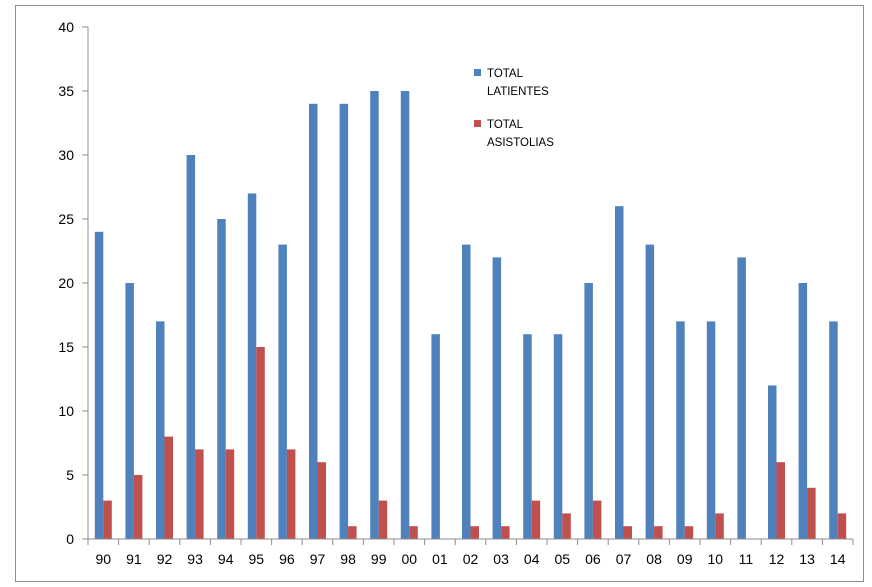 This screenshot has height=587, width=872. What do you see at coordinates (505, 74) in the screenshot?
I see `legend-label-latientes: TOTAL` at bounding box center [505, 74].